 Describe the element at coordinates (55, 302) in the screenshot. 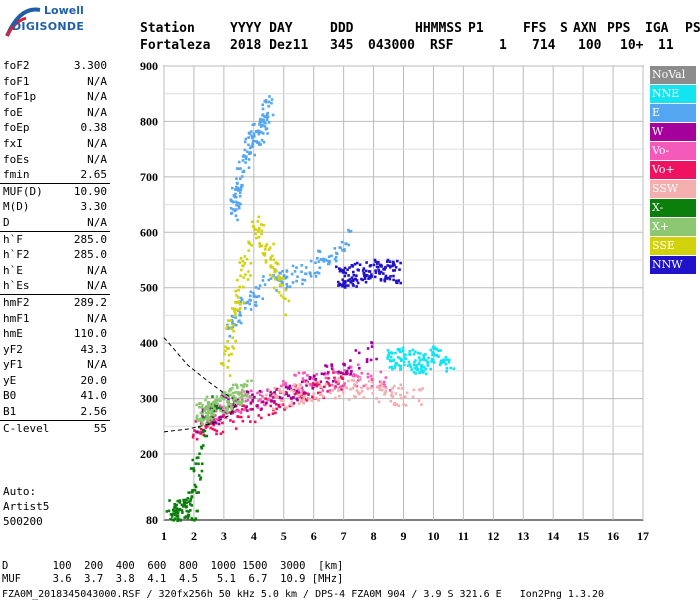

I see `param-row: hmF2 289.2` at that location.